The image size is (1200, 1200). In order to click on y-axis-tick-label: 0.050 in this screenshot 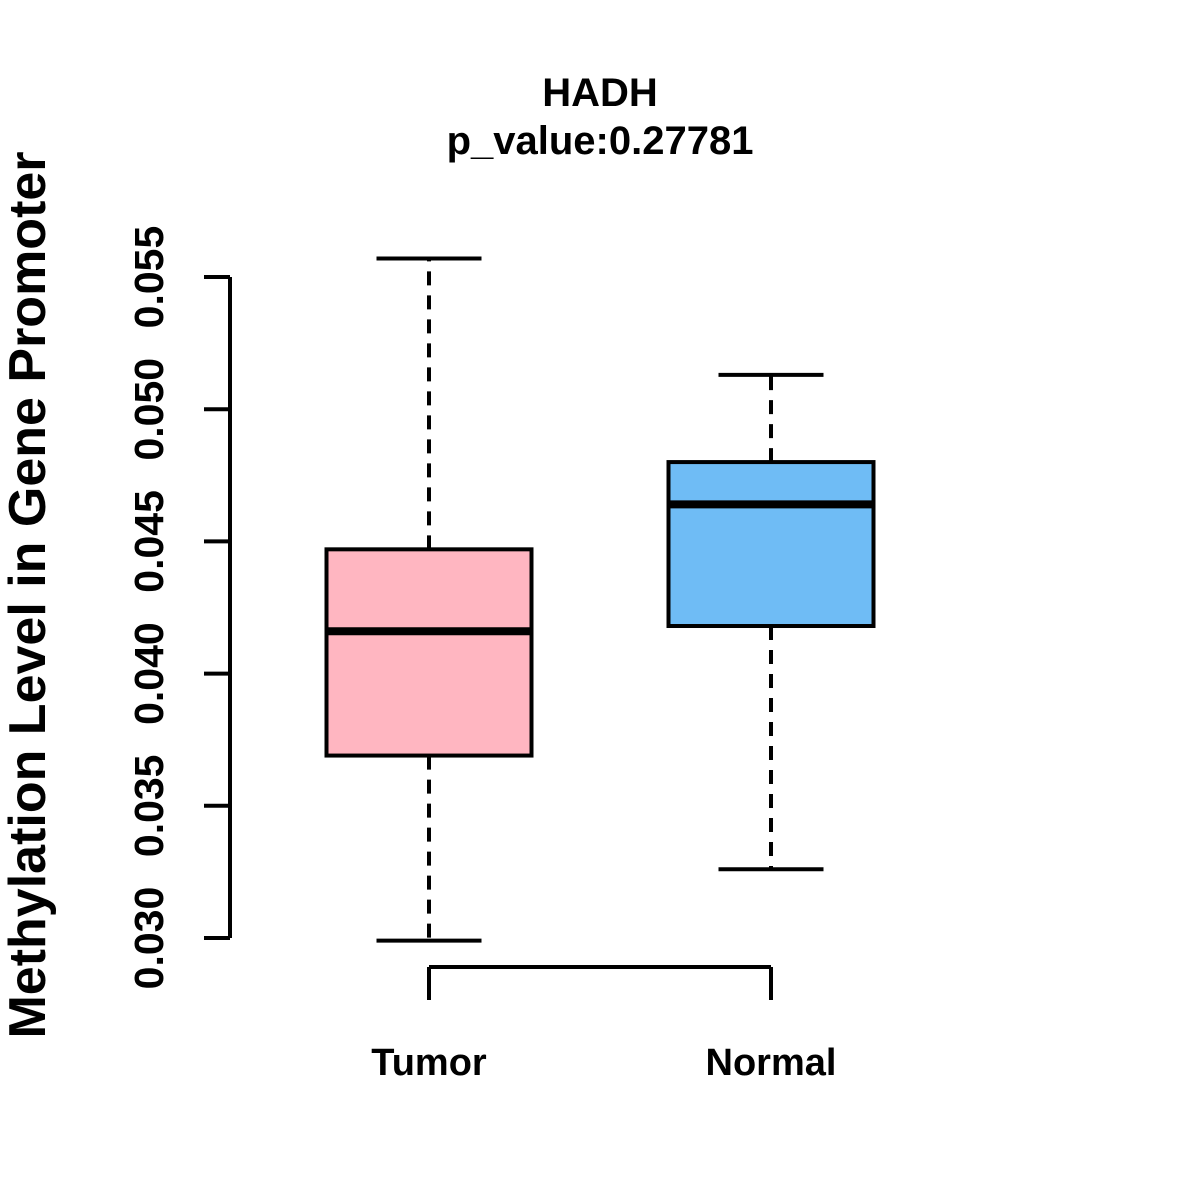, I will do `click(149, 409)`.